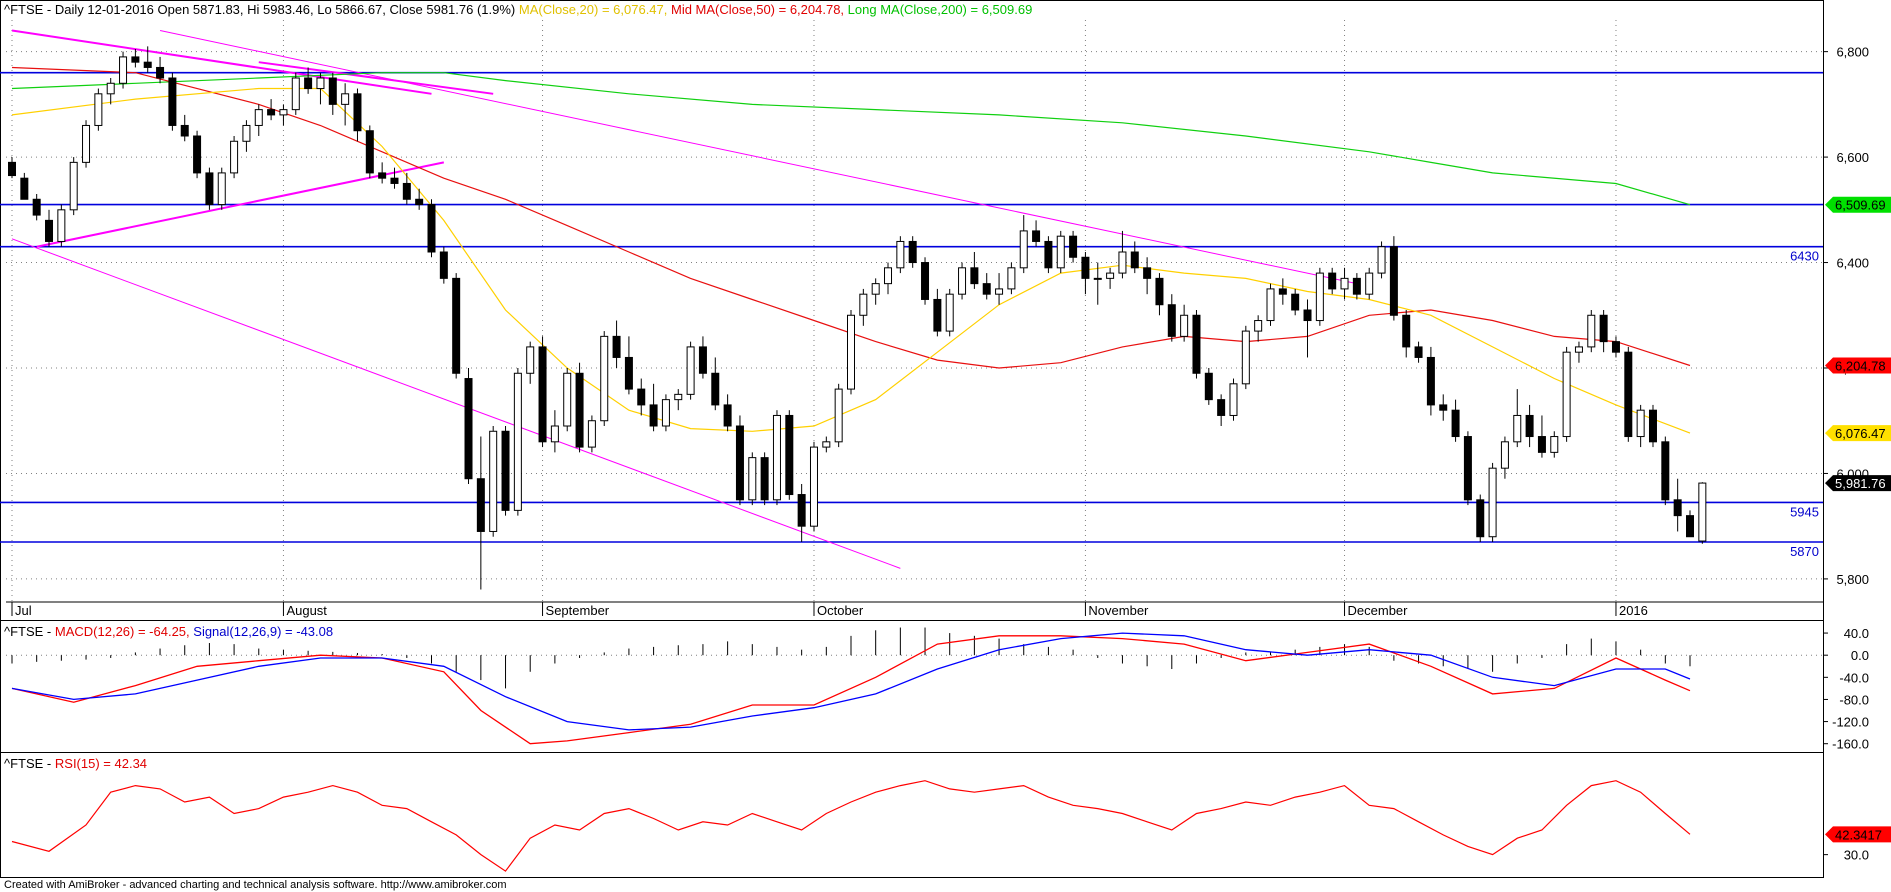 This screenshot has height=892, width=1891. I want to click on month-label: September, so click(578, 610).